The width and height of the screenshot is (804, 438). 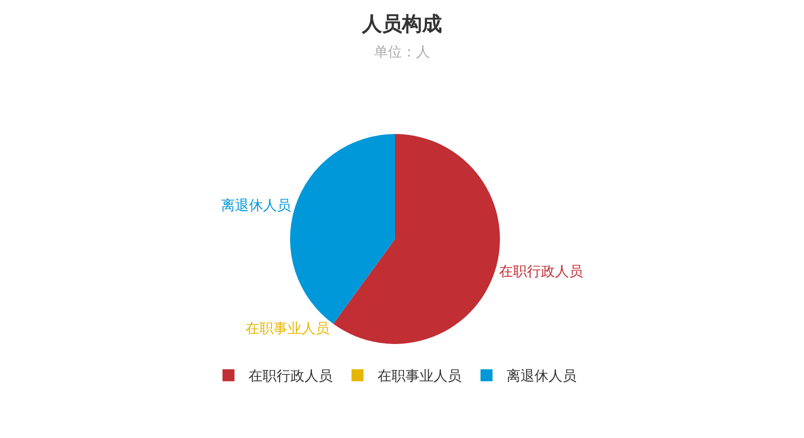 I want to click on chart-title: 人员构成, so click(x=401, y=24).